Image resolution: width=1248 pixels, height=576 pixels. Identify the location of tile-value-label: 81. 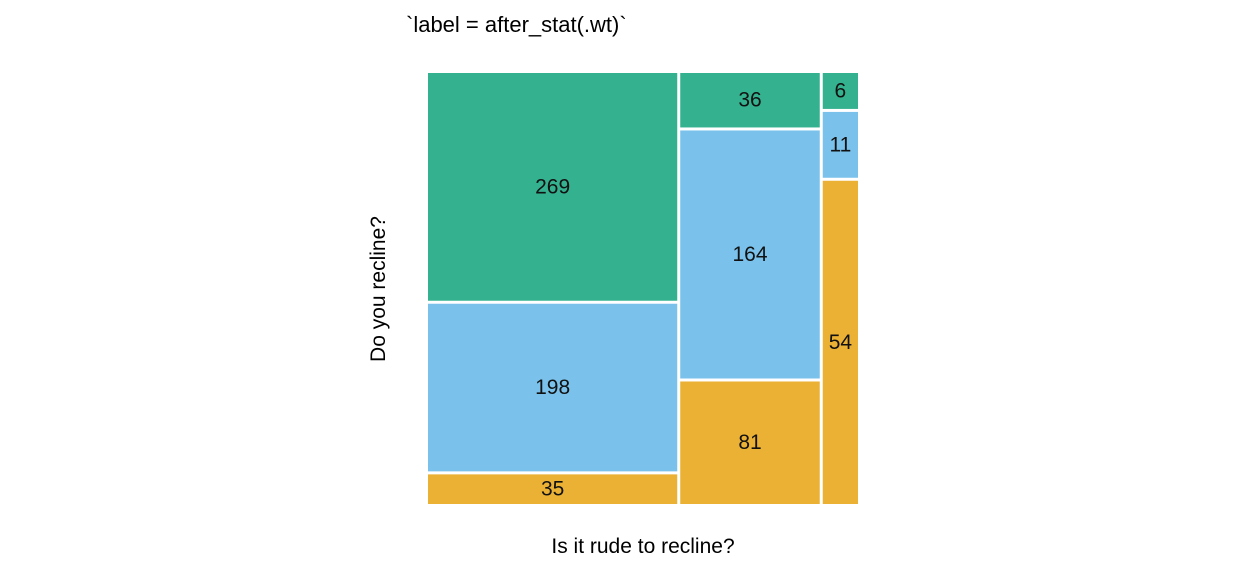
(749, 442).